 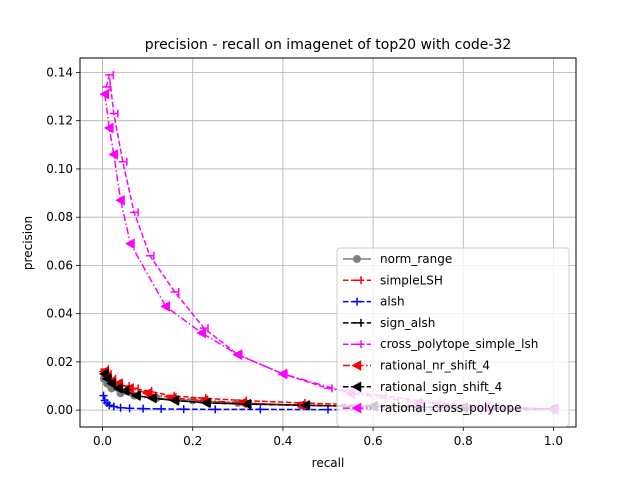 I want to click on x-axis: 0.0 0.2 0.4 0.6 0.8 1.0, so click(x=328, y=437).